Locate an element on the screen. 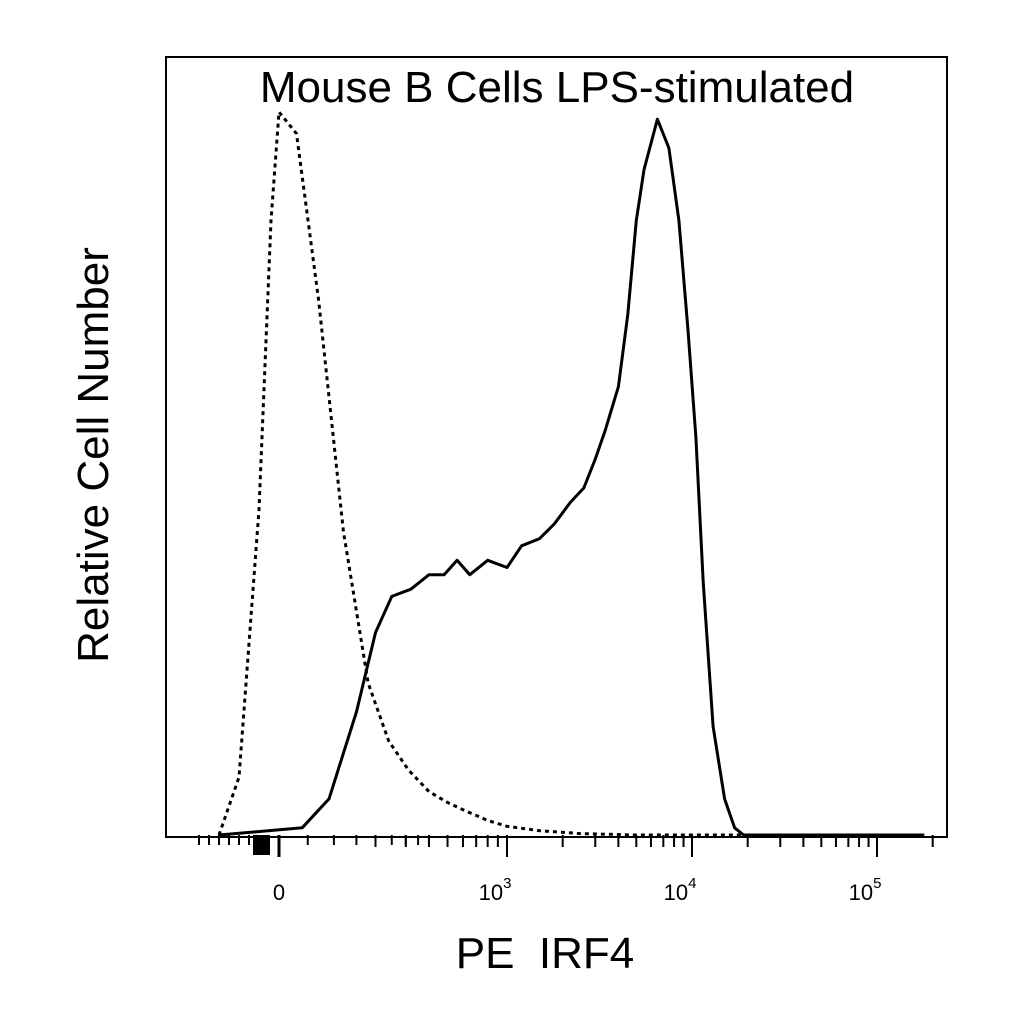 The height and width of the screenshot is (1024, 1024). tick-cluster is located at coordinates (261, 845).